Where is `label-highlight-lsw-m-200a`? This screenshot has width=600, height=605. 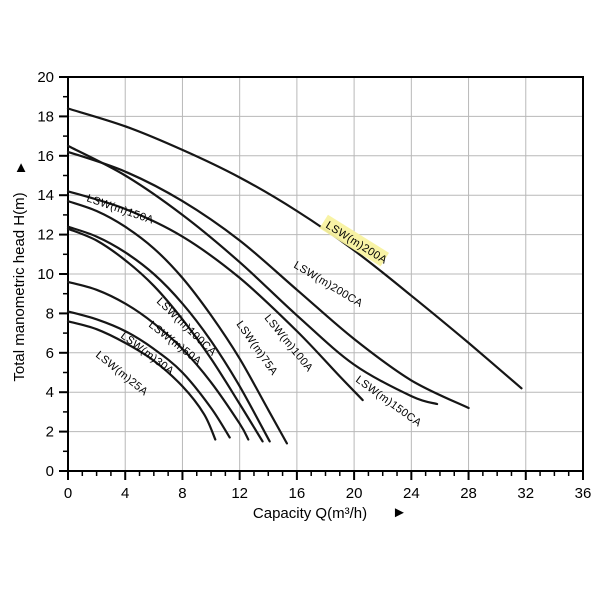 label-highlight-lsw-m-200a is located at coordinates (354, 240).